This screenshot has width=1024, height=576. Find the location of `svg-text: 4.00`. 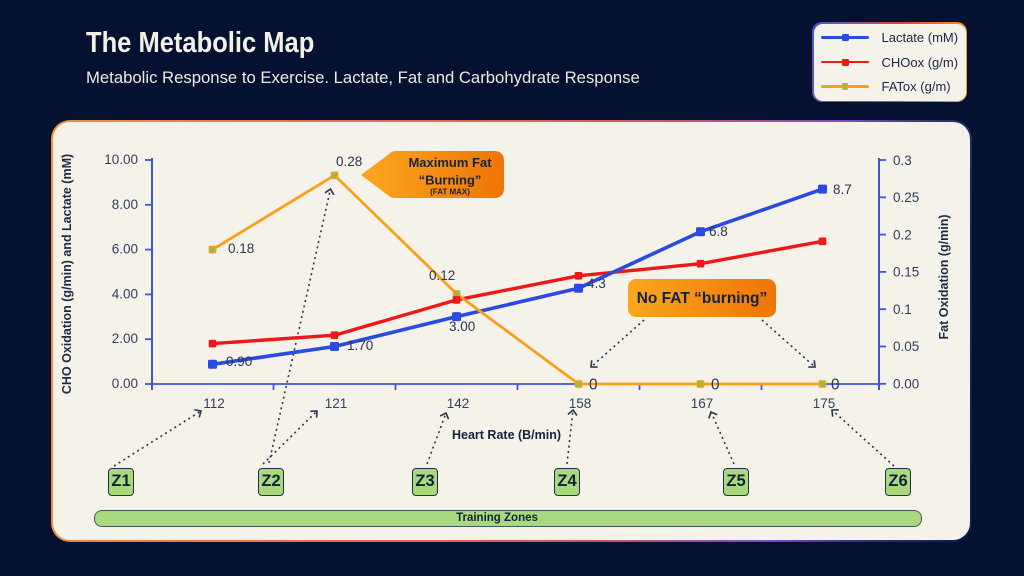

svg-text: 4.00 is located at coordinates (125, 293).